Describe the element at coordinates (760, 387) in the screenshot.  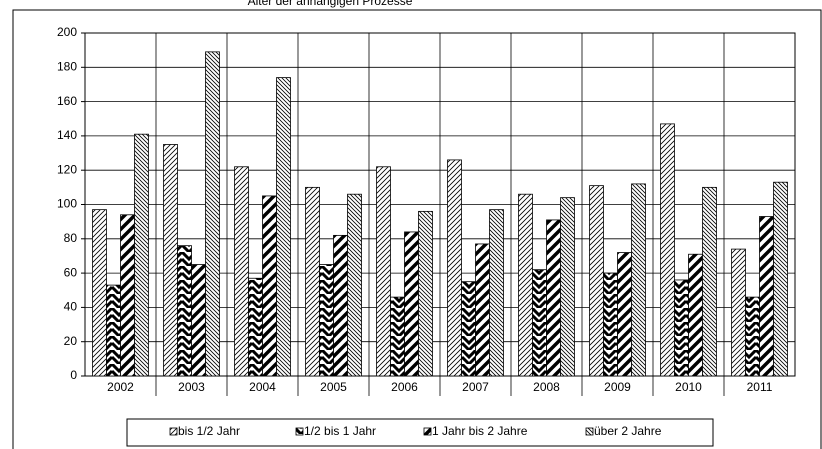
I see `x-tick-label: 2011` at that location.